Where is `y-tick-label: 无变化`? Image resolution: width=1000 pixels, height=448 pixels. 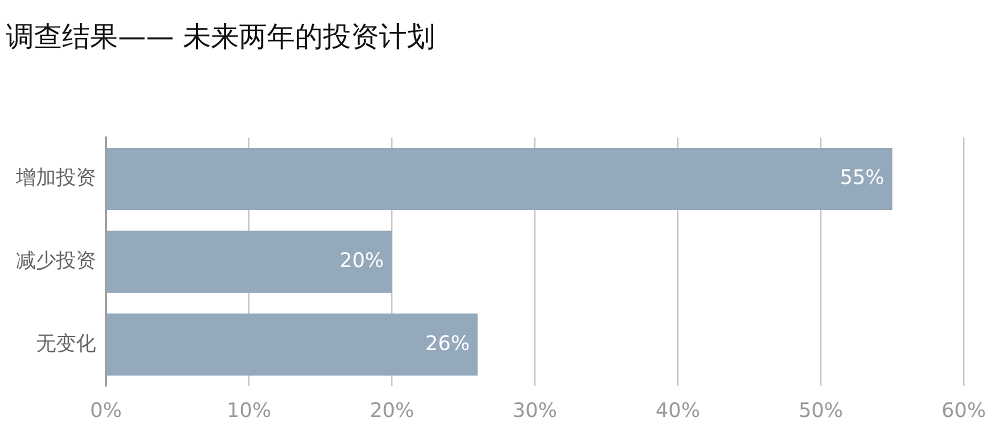
y-tick-label: 无变化 is located at coordinates (66, 342).